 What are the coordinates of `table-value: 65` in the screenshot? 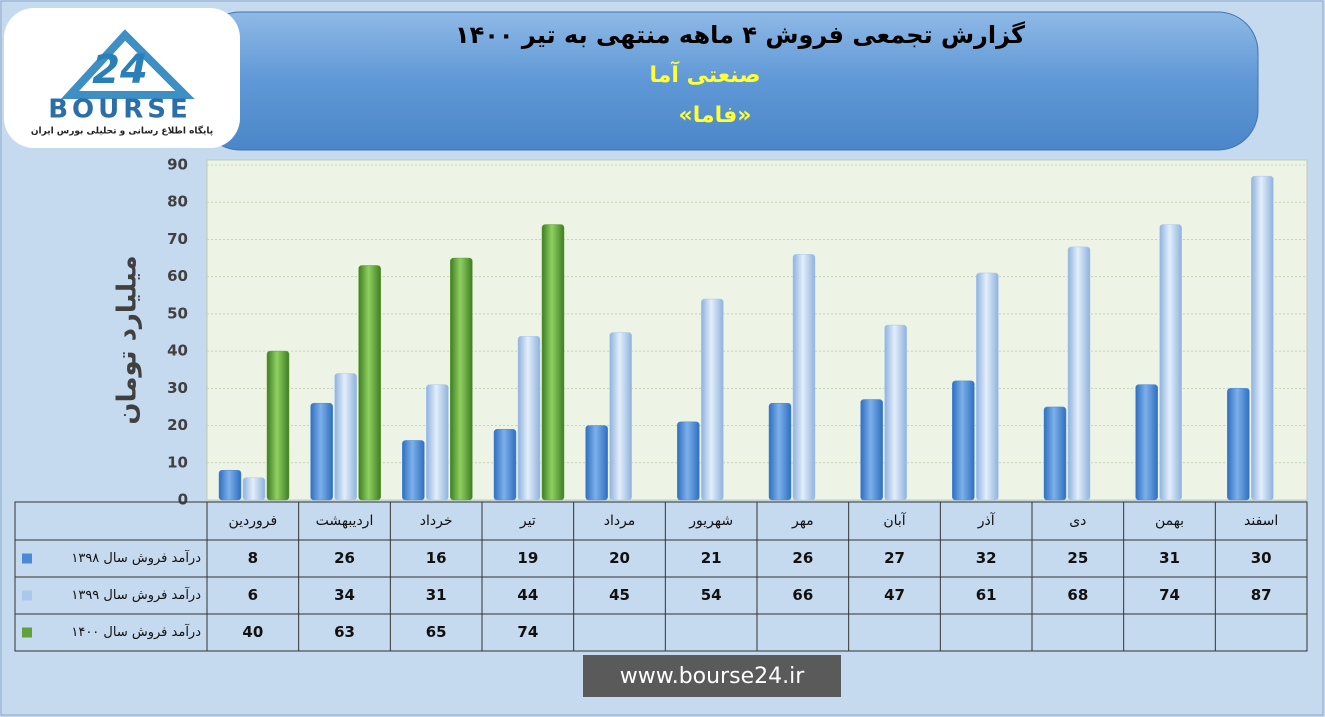 It's located at (436, 632).